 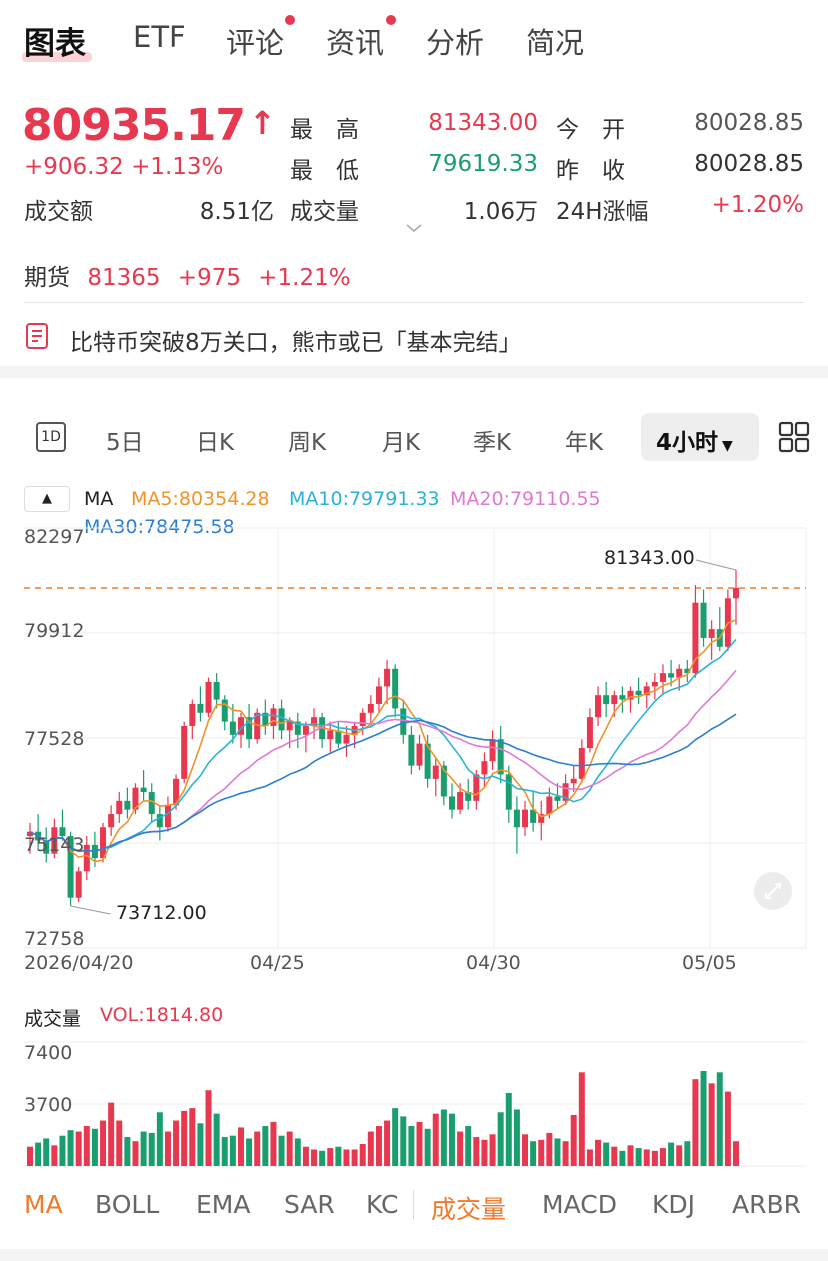 What do you see at coordinates (54, 845) in the screenshot?
I see `y-tick-label: 75143` at bounding box center [54, 845].